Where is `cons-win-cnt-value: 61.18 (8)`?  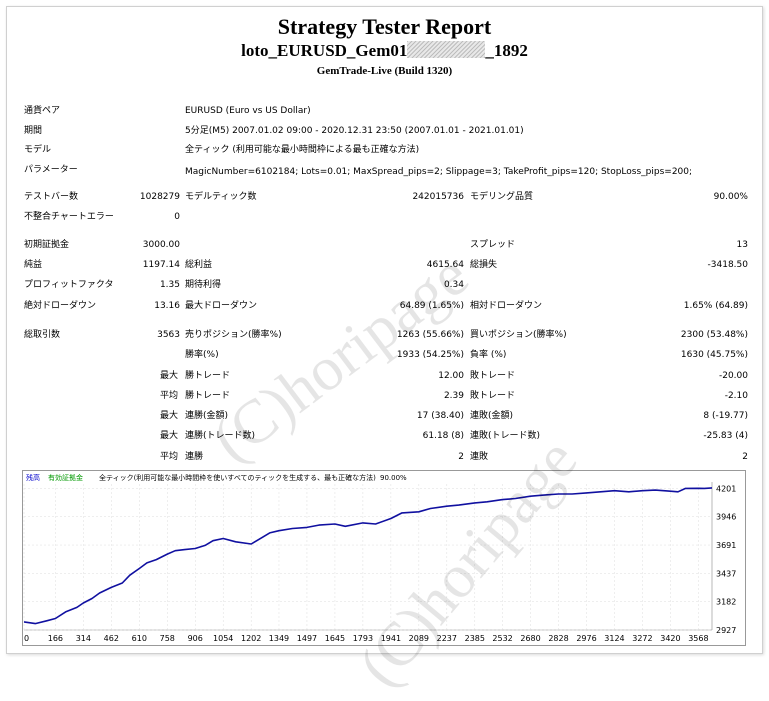
cons-win-cnt-value: 61.18 (8) is located at coordinates (443, 436).